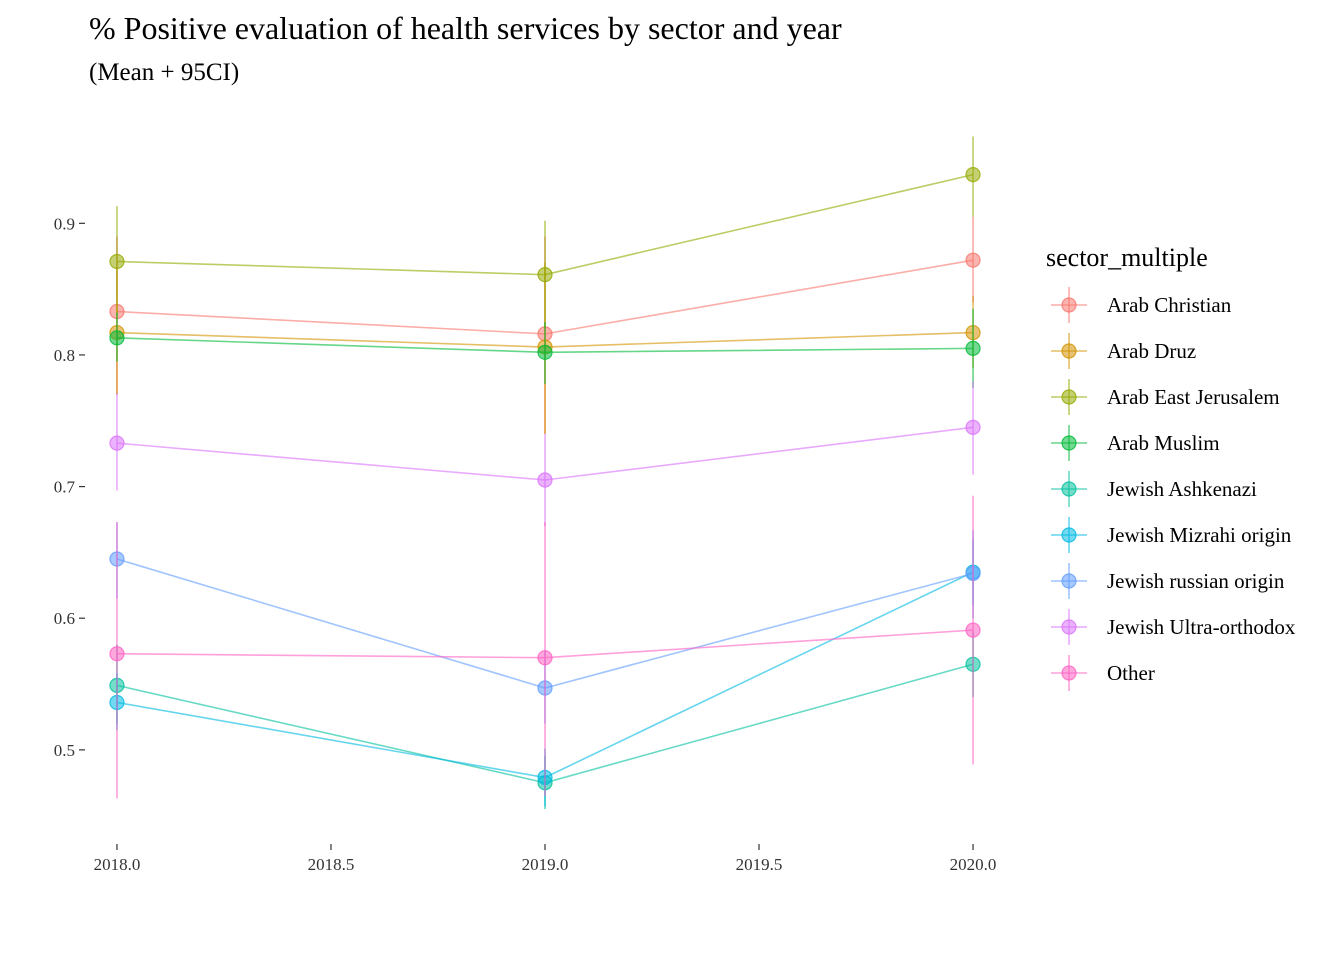 This screenshot has height=960, width=1344. What do you see at coordinates (64, 750) in the screenshot?
I see `y-tick-label: 0.5` at bounding box center [64, 750].